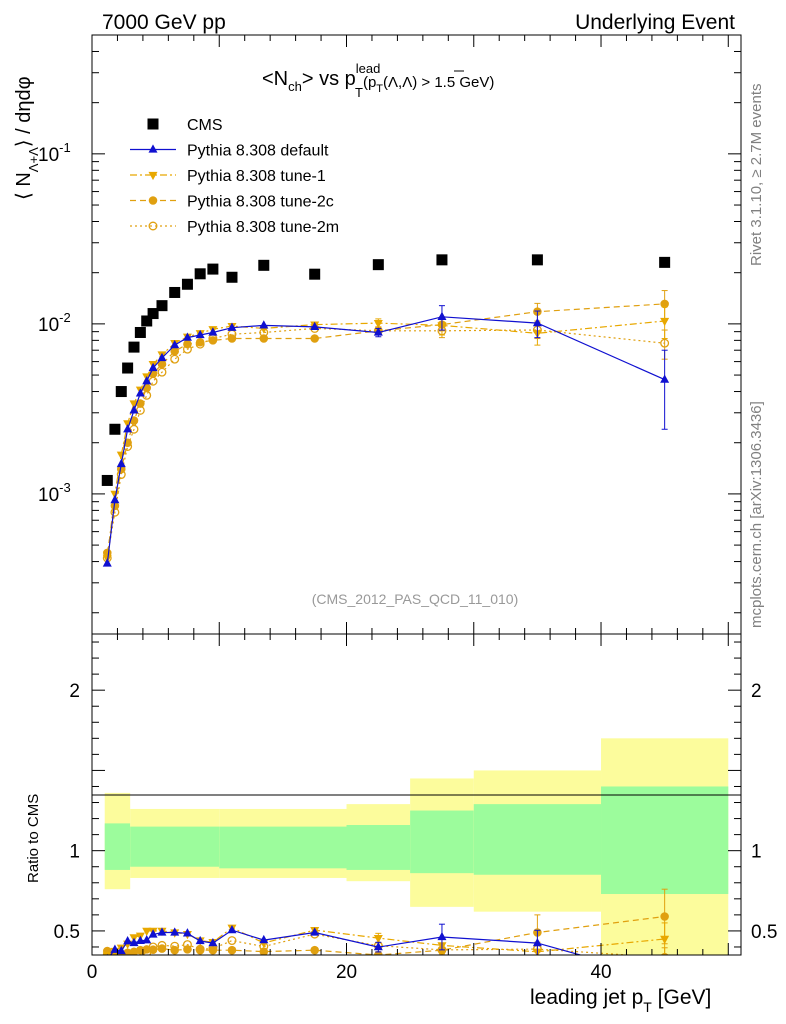 The height and width of the screenshot is (1024, 786). What do you see at coordinates (369, 82) in the screenshot?
I see `title-cut-a: (p` at bounding box center [369, 82].